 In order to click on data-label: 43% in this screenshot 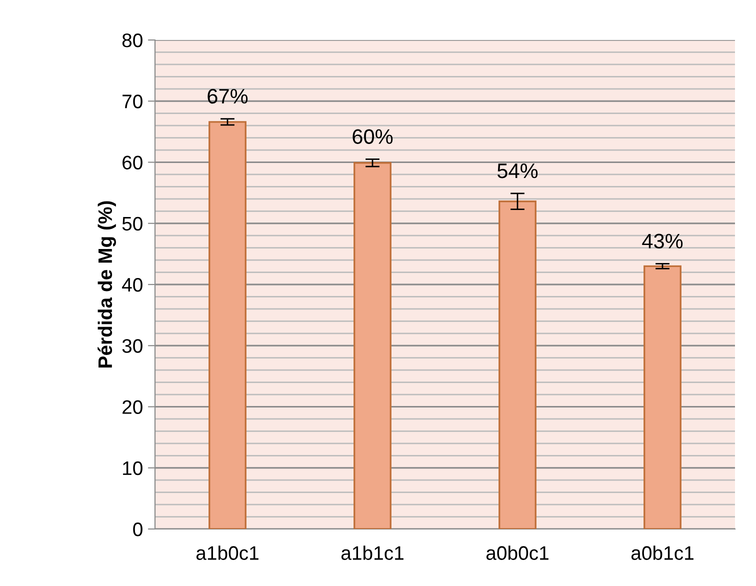, I will do `click(662, 241)`.